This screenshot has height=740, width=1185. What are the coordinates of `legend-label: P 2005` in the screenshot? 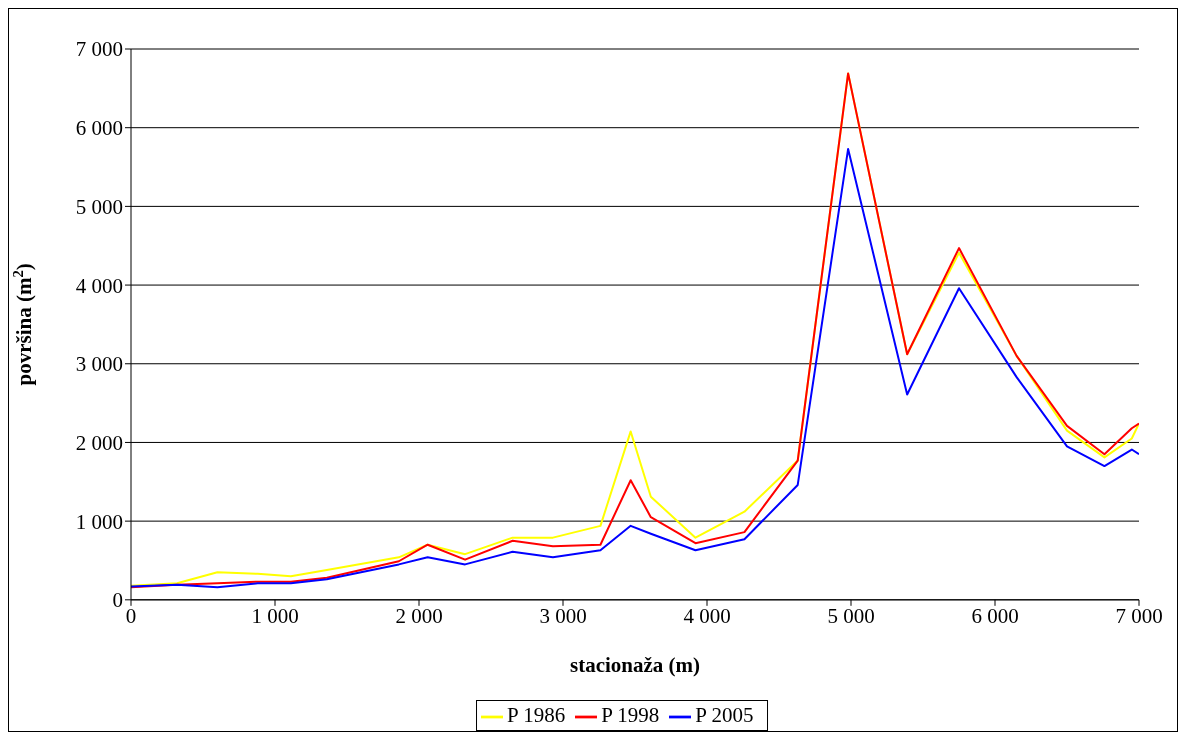 It's located at (724, 714).